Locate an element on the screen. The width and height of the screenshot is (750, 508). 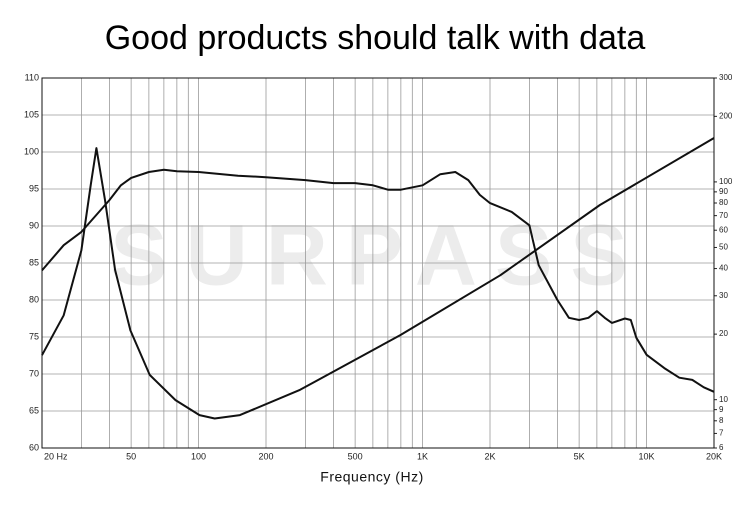
y2-tick-label: 7 is located at coordinates (721, 433).